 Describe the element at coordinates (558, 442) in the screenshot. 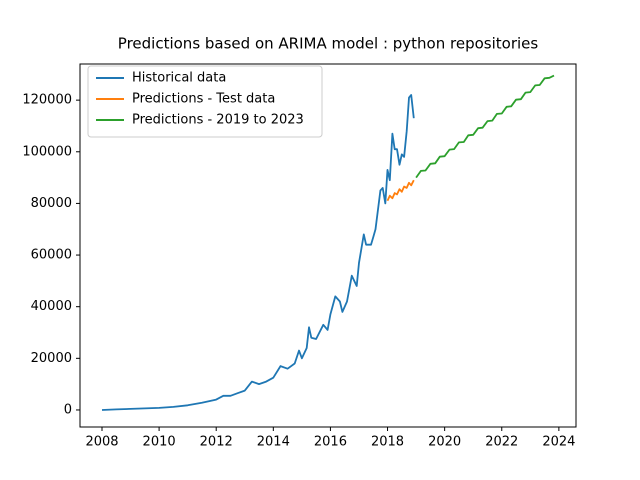

I see `x-tick-label: 2024` at that location.